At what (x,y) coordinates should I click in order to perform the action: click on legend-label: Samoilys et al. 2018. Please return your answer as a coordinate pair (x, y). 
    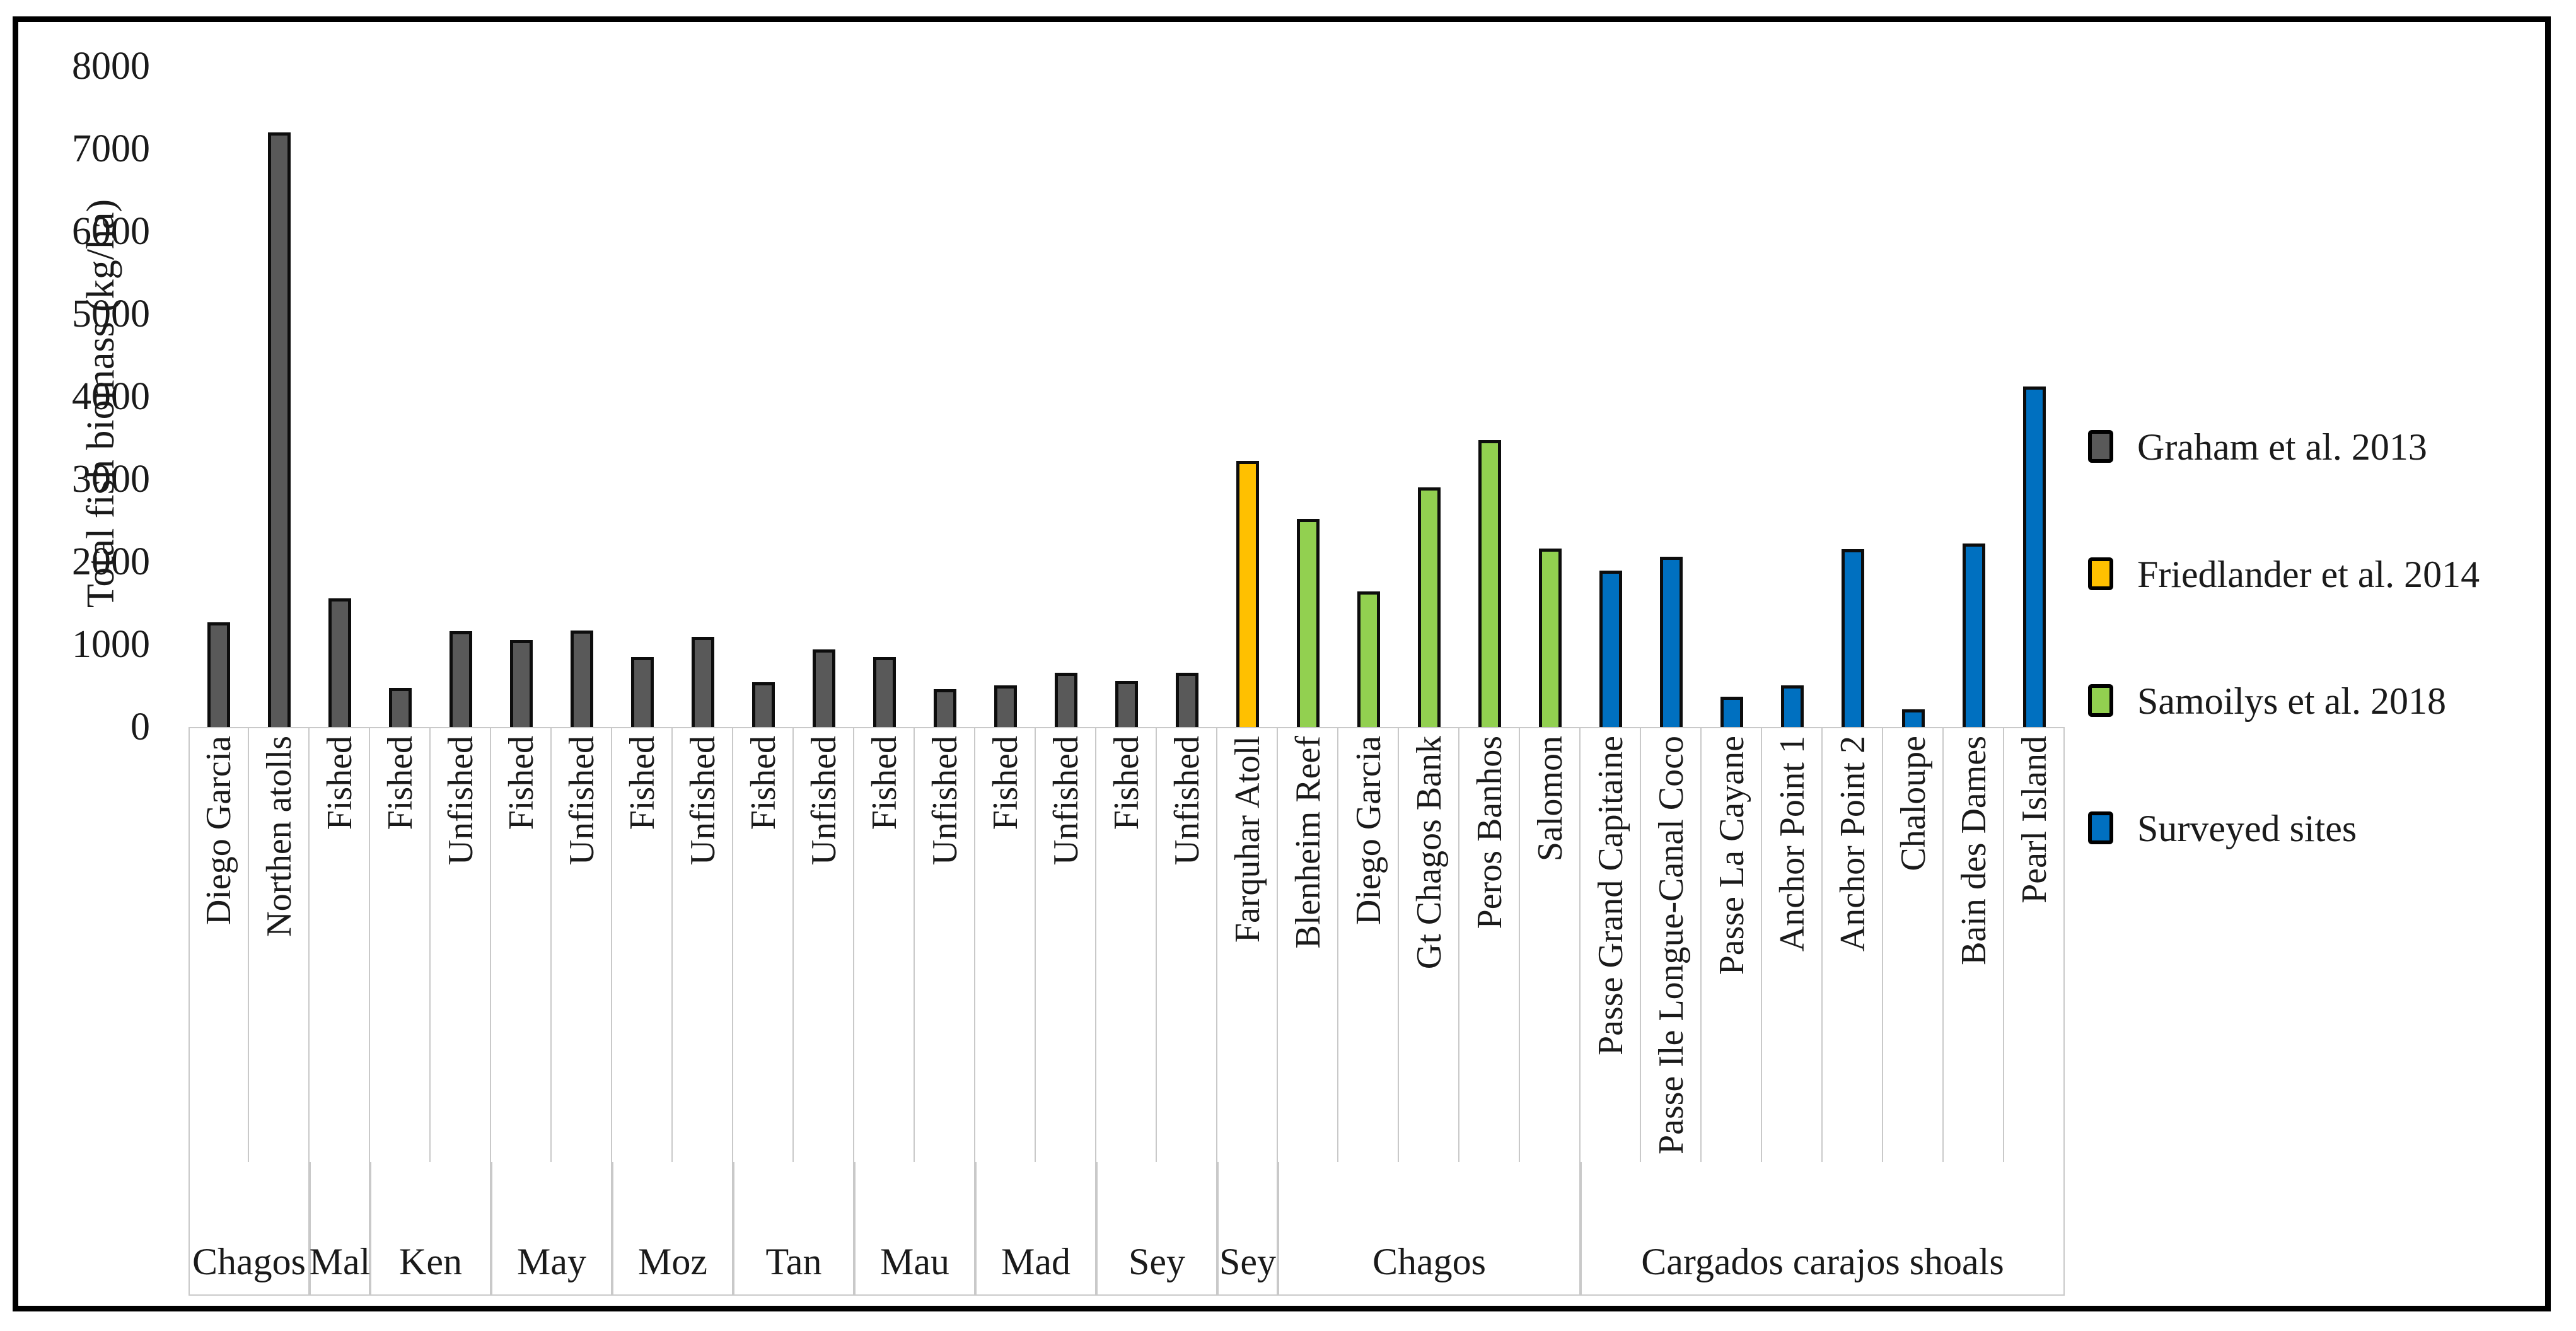
    Looking at the image, I should click on (2291, 701).